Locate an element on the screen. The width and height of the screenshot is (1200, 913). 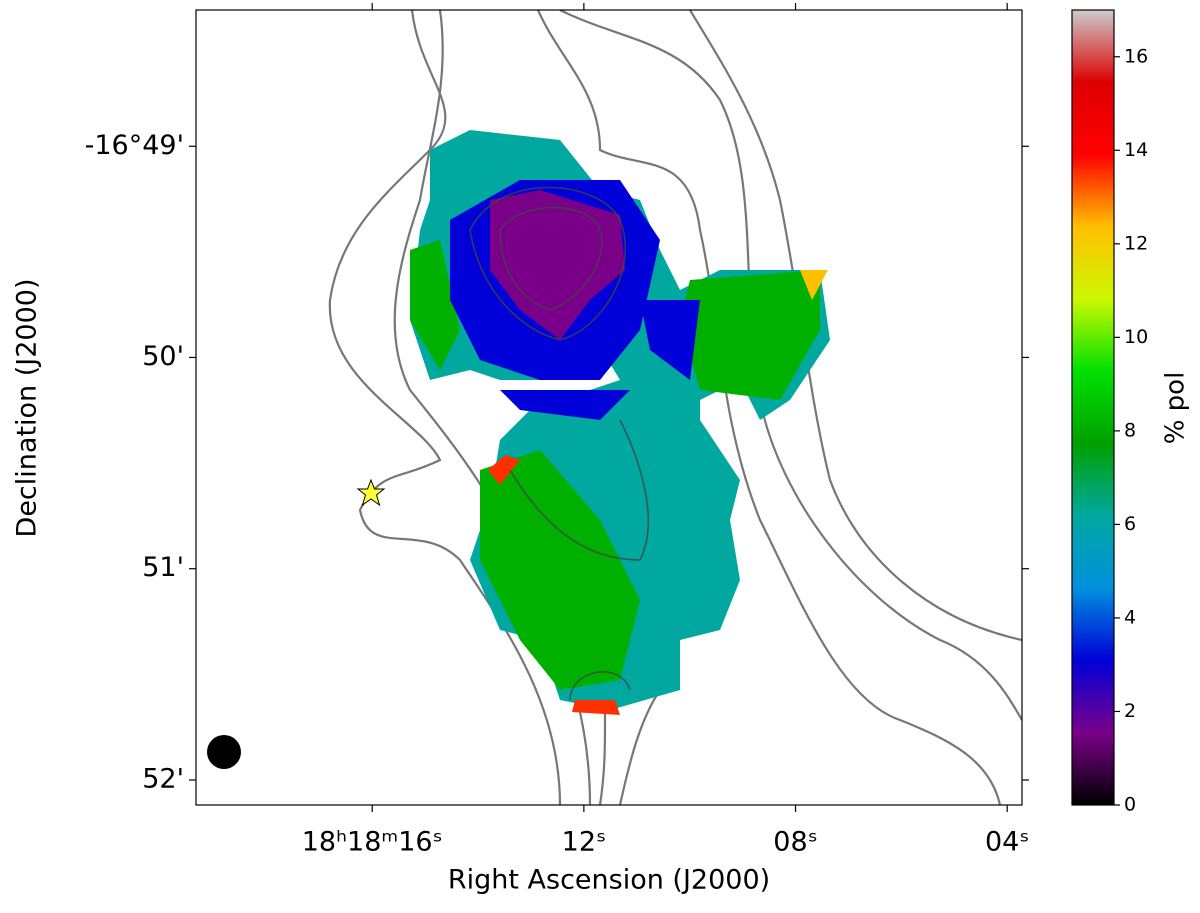
x-tick-label: 04ˢ is located at coordinates (1007, 842).